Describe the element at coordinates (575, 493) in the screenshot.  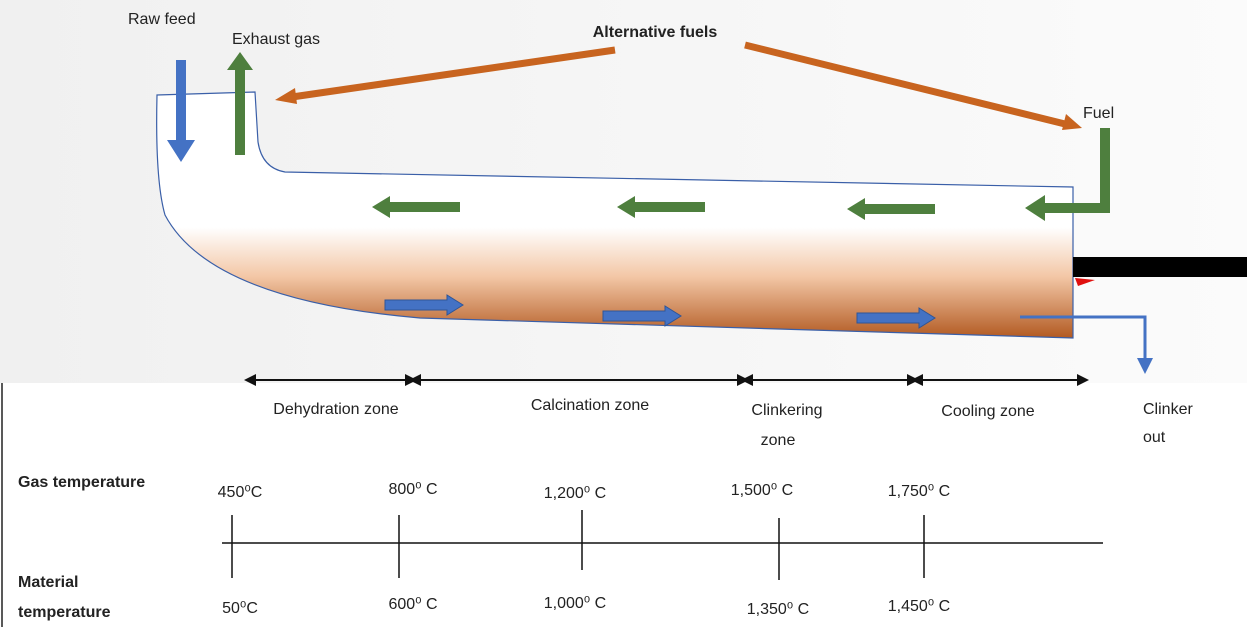
I see `gas-temperature: 1,200⁰ C` at that location.